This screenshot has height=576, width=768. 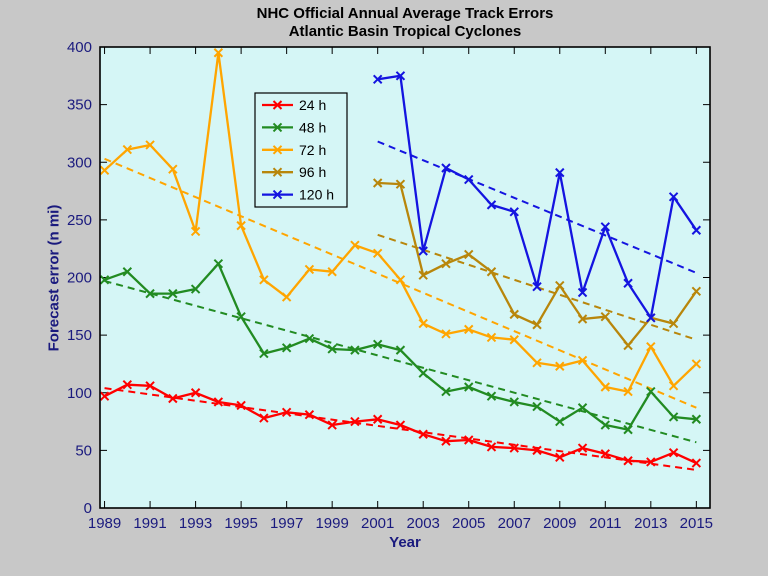 I want to click on legend: 24 h 48 h 72 h 96 h 120 h, so click(x=301, y=150).